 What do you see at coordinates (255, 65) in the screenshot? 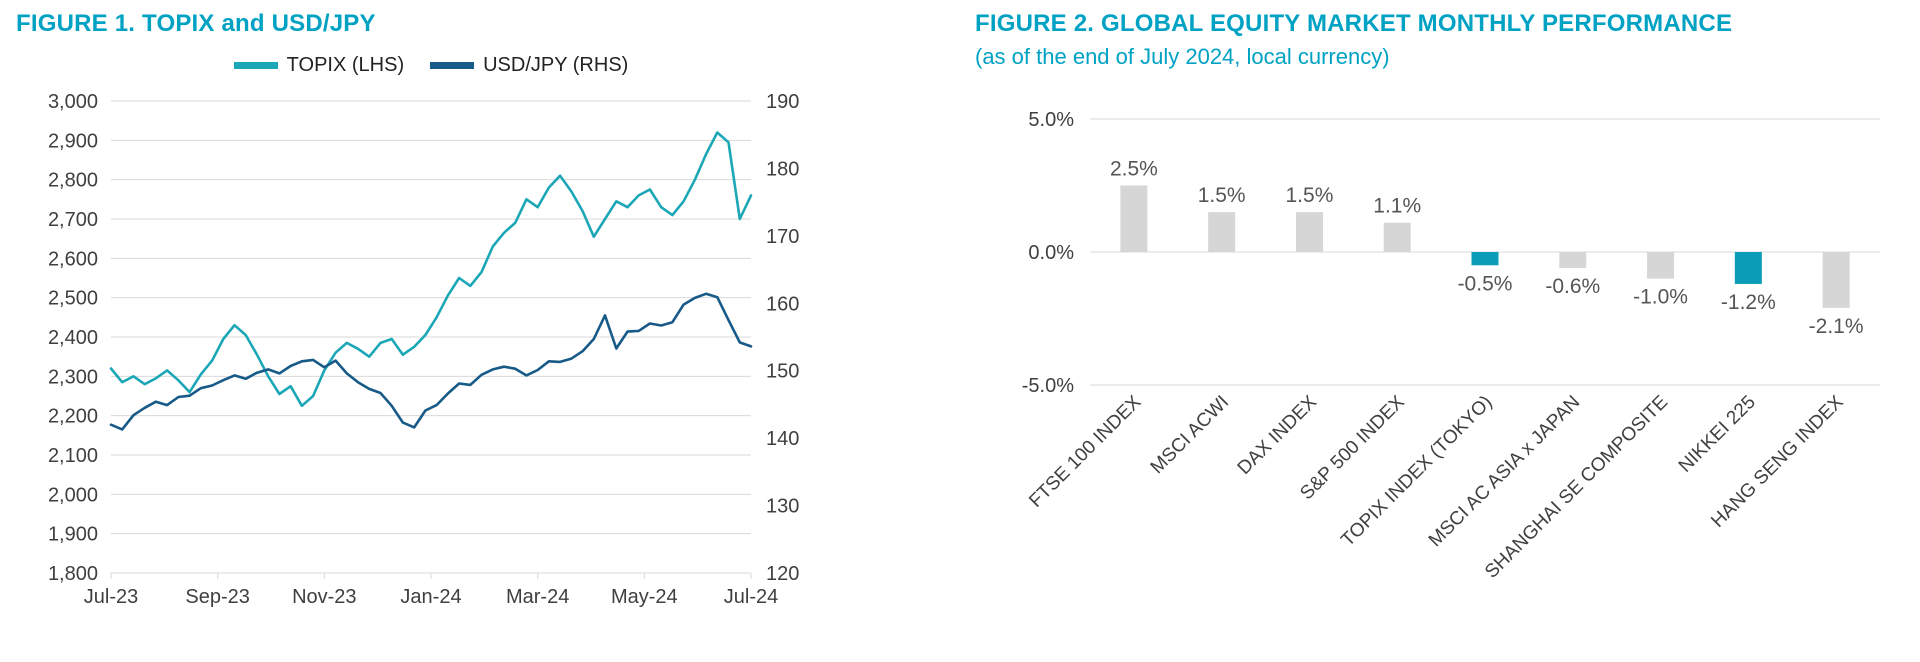
I see `topix-legend-swatch` at bounding box center [255, 65].